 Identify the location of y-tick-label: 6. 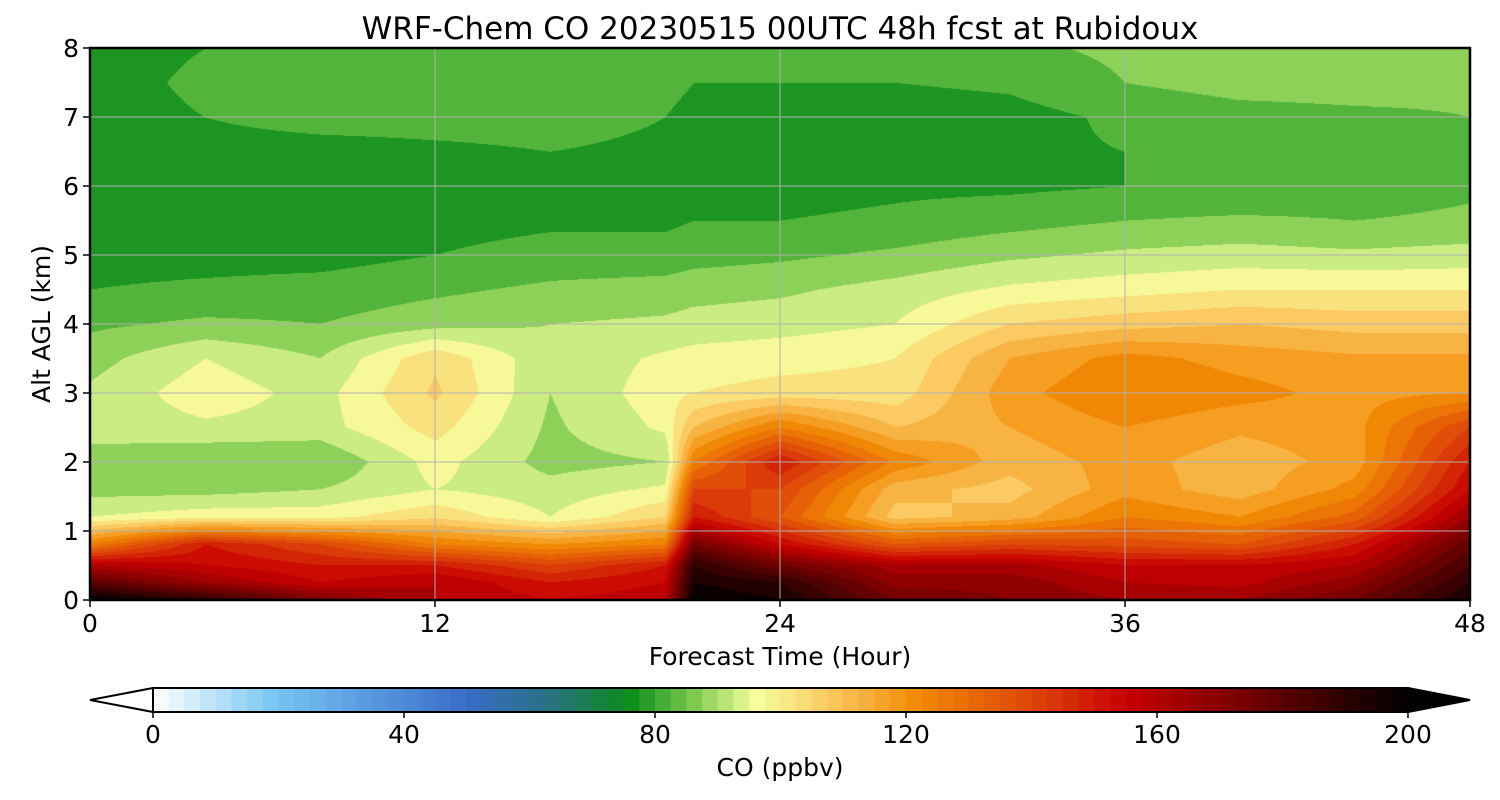
(71, 186).